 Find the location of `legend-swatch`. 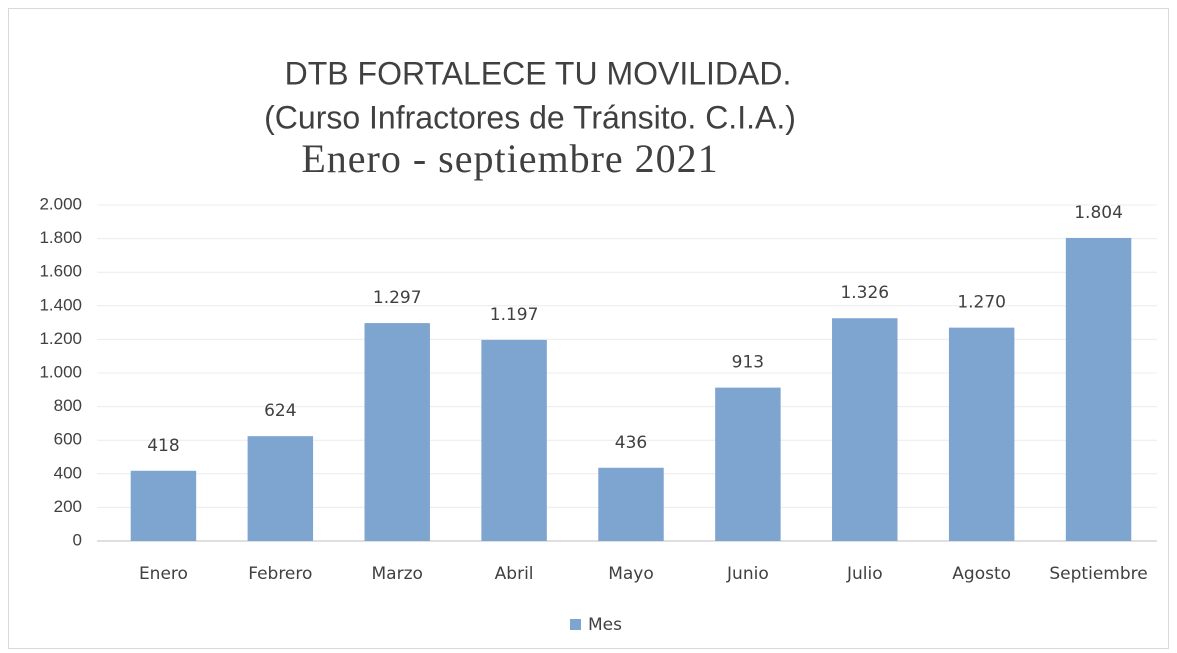

legend-swatch is located at coordinates (575, 624).